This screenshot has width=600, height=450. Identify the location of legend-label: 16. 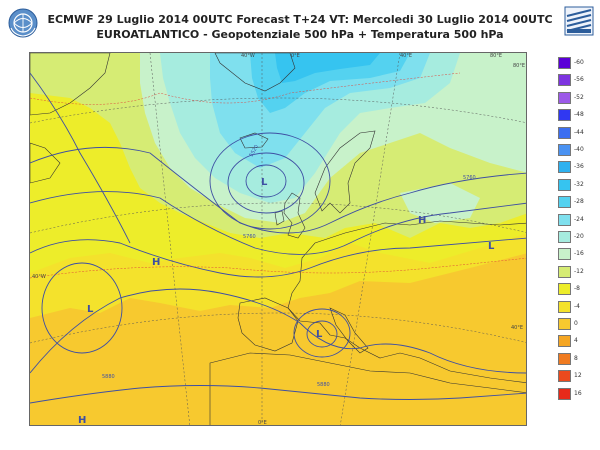
(578, 393).